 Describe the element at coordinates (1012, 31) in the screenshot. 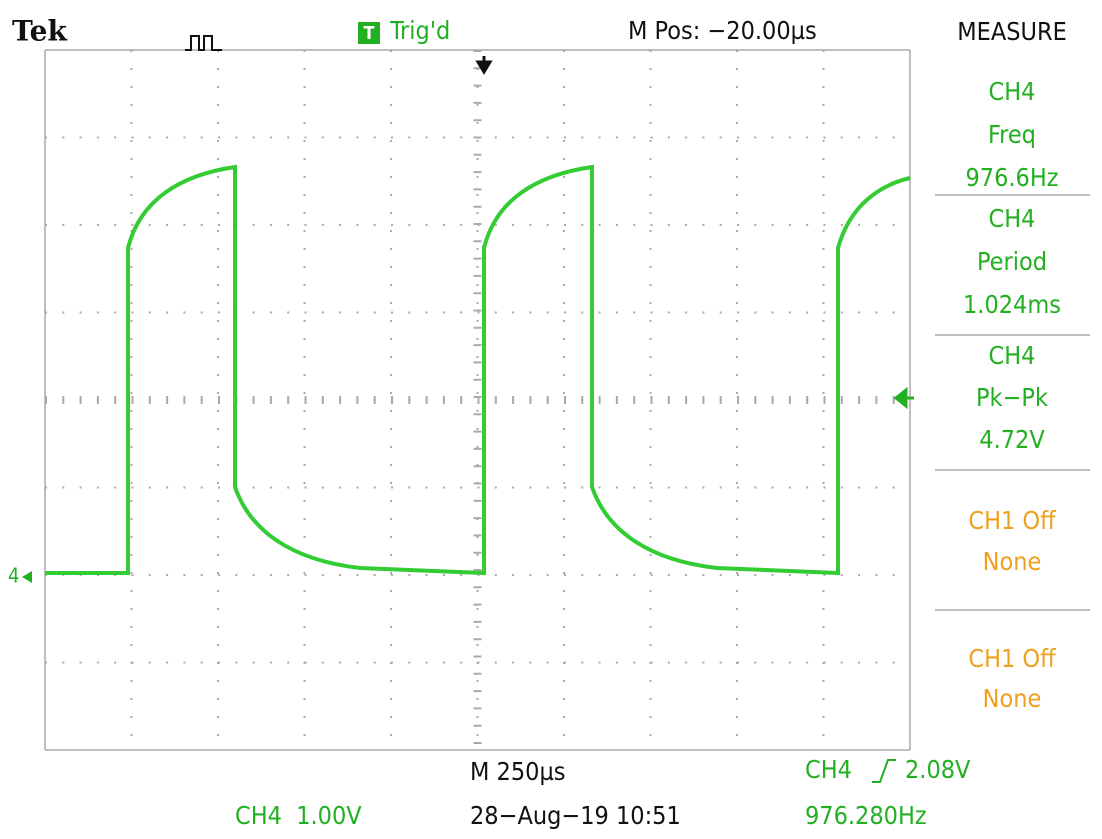

I see `measure-title: MEASURE` at that location.